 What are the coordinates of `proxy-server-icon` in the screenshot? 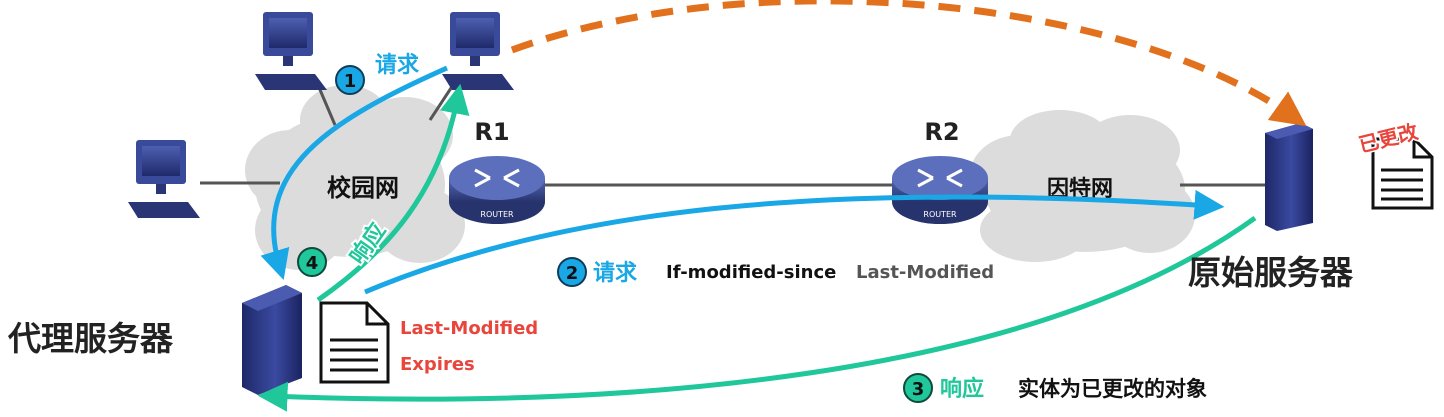 It's located at (272, 340).